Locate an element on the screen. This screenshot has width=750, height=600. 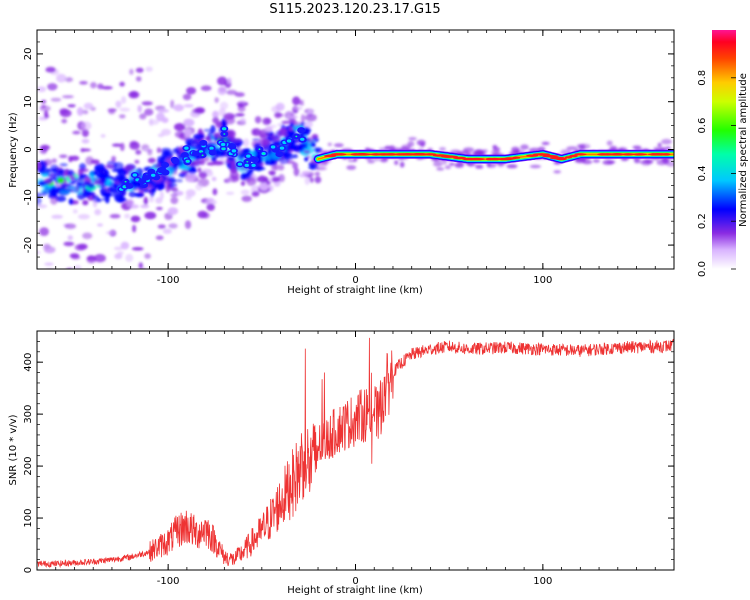
x-tick-label: 100 is located at coordinates (542, 280).